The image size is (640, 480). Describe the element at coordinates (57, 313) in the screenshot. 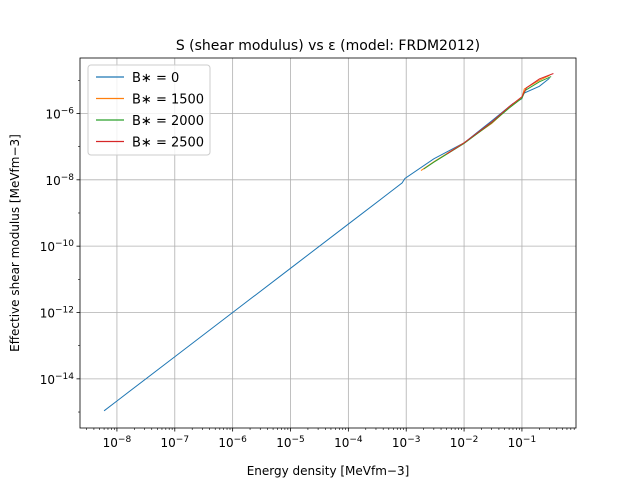

I see `y-tick-label: 10⁻¹²` at that location.